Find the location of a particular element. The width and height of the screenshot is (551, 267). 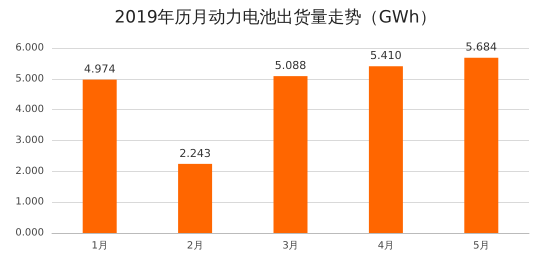

data-label: 5.410 is located at coordinates (386, 55).